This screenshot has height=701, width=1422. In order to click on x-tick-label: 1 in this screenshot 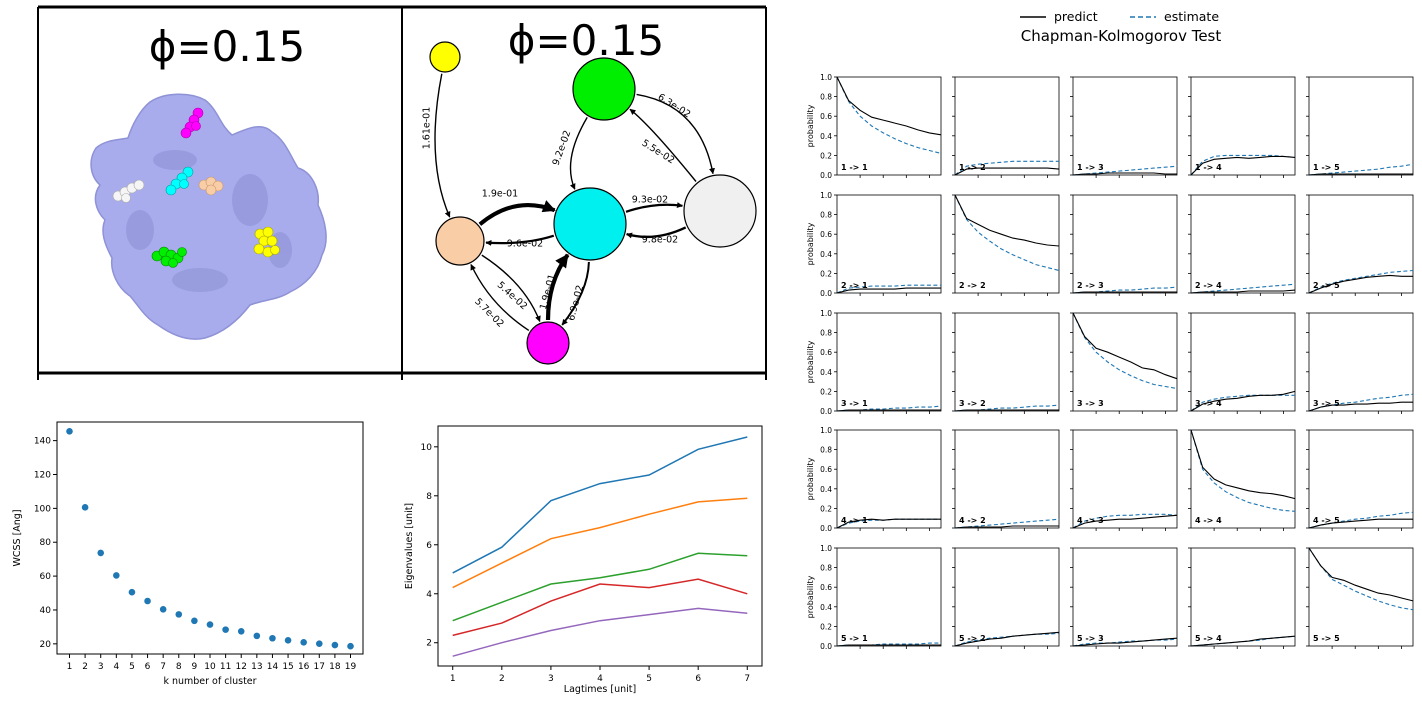, I will do `click(453, 679)`.